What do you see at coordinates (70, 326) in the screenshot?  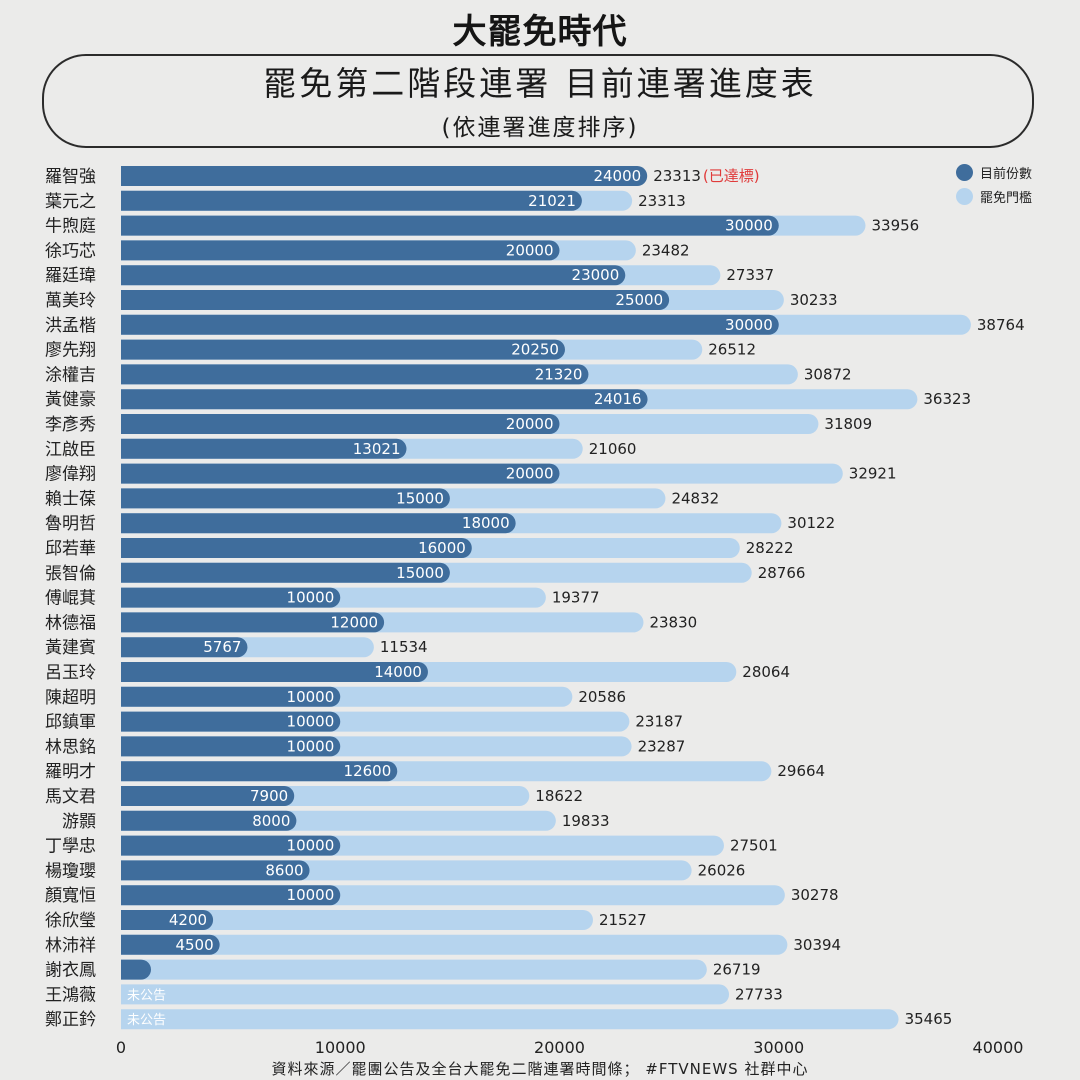 I see `category-label: 洪孟楷` at bounding box center [70, 326].